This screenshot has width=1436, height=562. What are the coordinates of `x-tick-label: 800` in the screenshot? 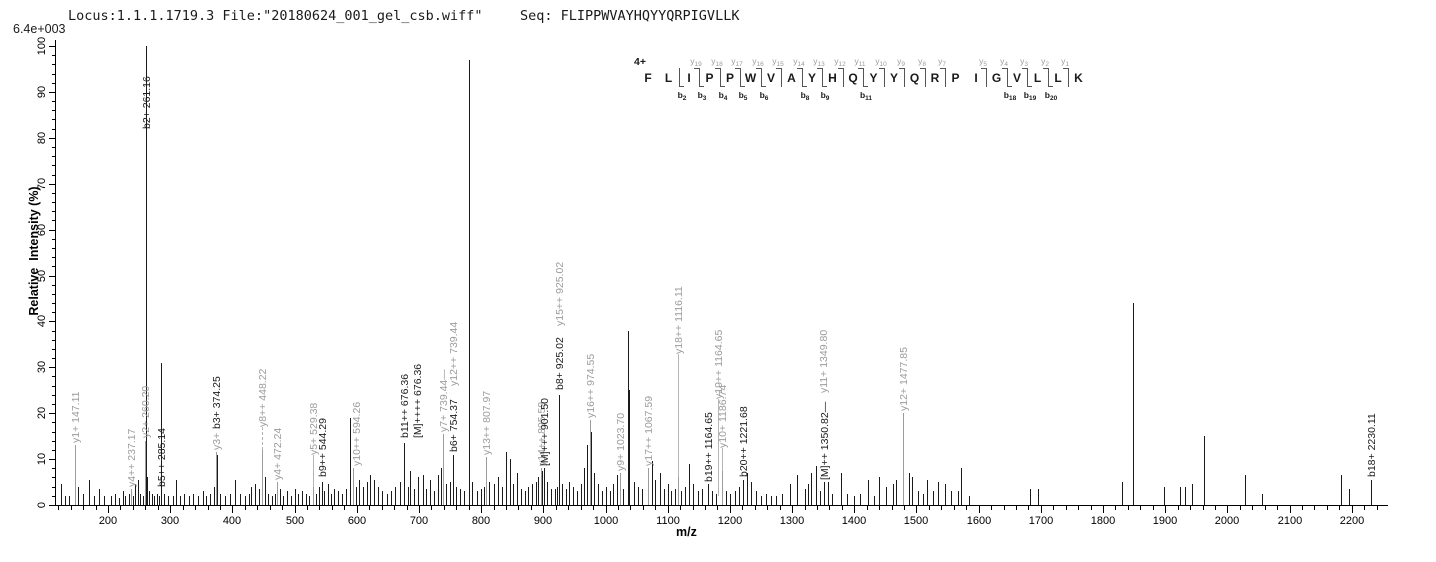 It's located at (481, 521).